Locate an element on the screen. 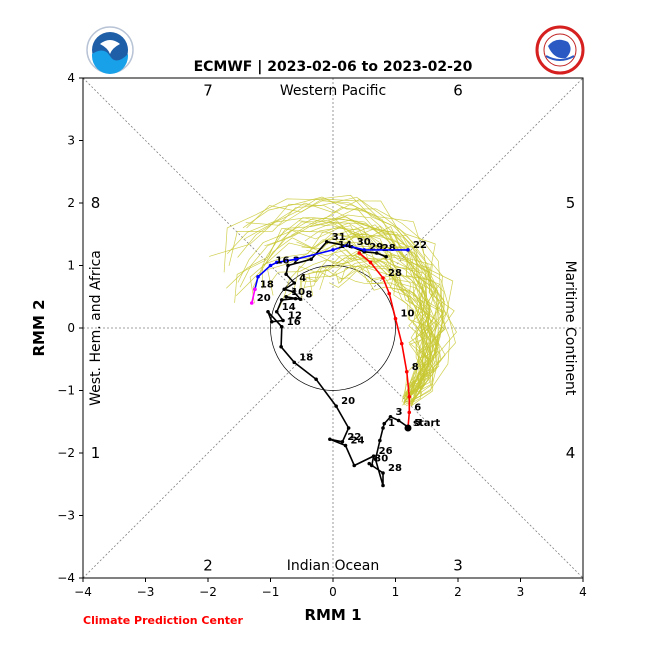 The width and height of the screenshot is (650, 650). y-tick-label: −4 is located at coordinates (66, 578).